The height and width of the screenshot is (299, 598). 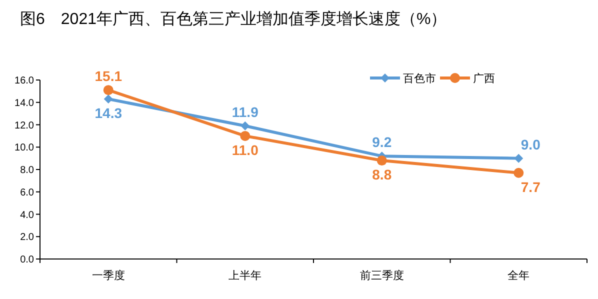 What do you see at coordinates (27, 215) in the screenshot?
I see `y-tick-label: 4.0` at bounding box center [27, 215].